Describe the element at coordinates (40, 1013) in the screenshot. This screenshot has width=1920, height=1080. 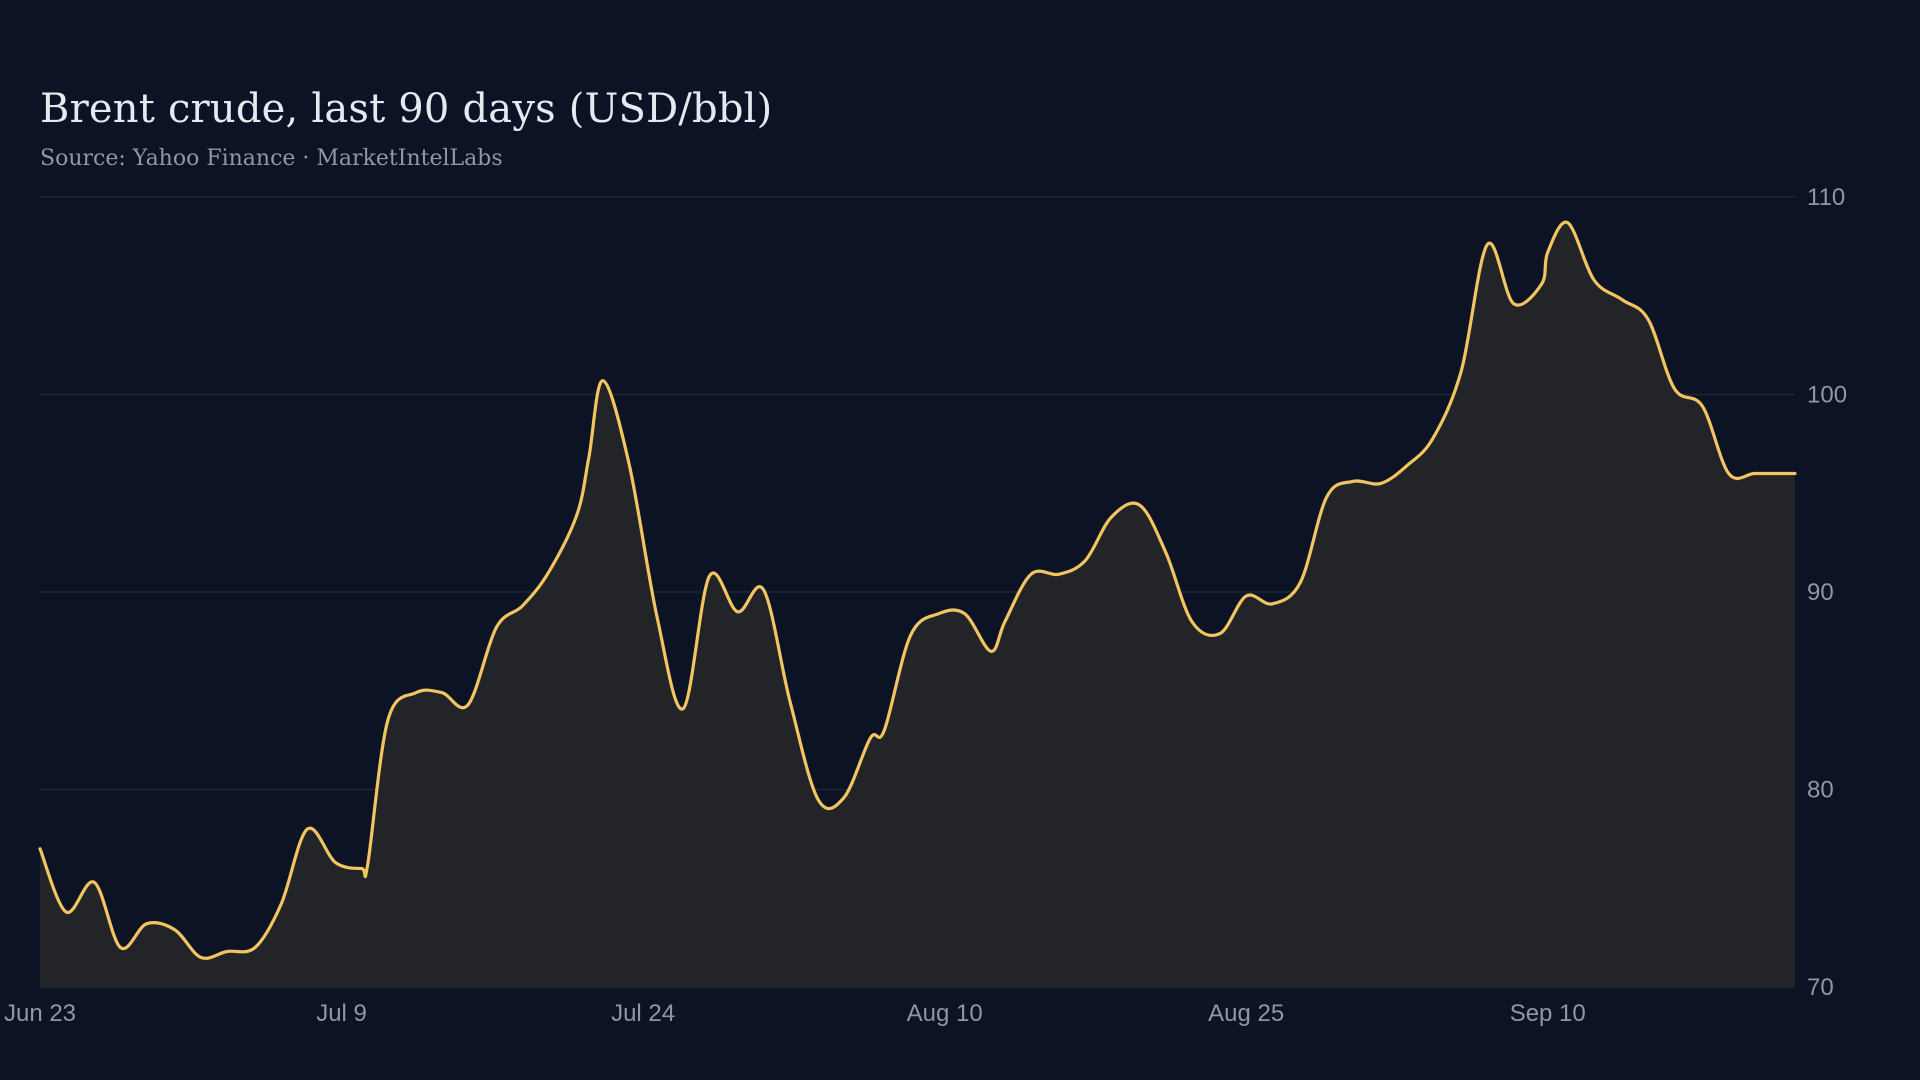
I see `x-tick-label: Jun 23` at that location.